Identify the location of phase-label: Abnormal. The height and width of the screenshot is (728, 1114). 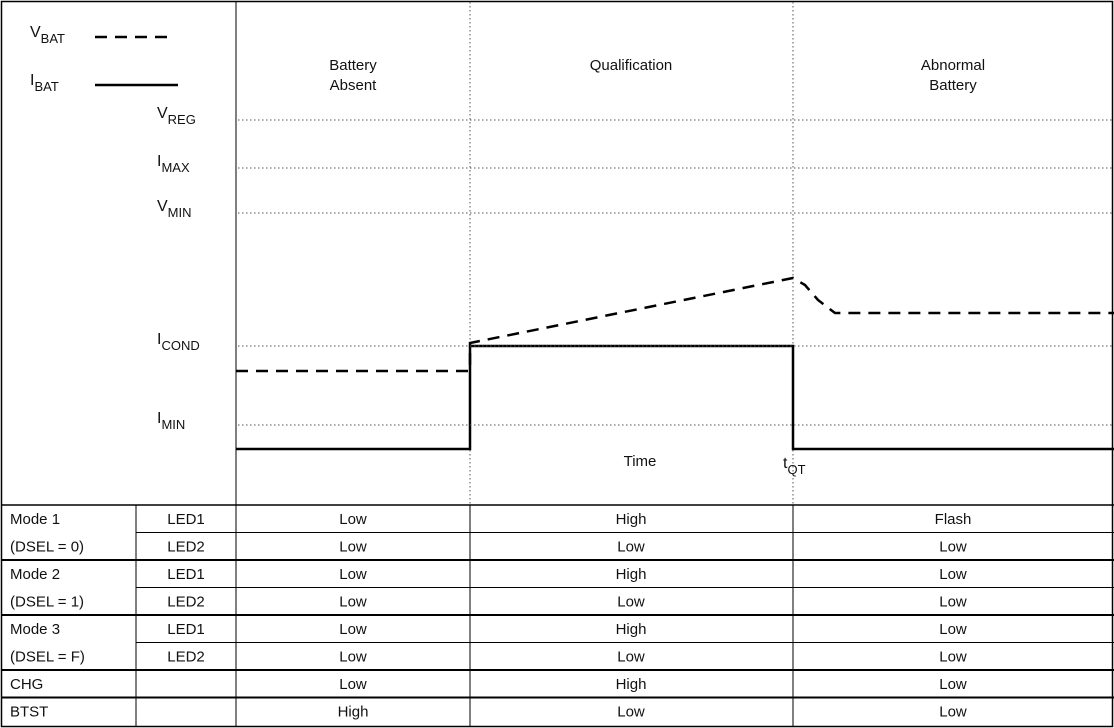
(953, 65).